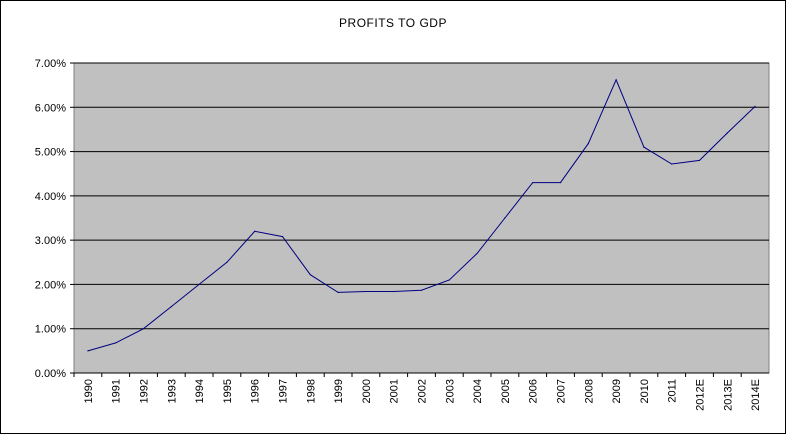 The height and width of the screenshot is (434, 786). Describe the element at coordinates (589, 391) in the screenshot. I see `x-tick-label: 2008` at that location.